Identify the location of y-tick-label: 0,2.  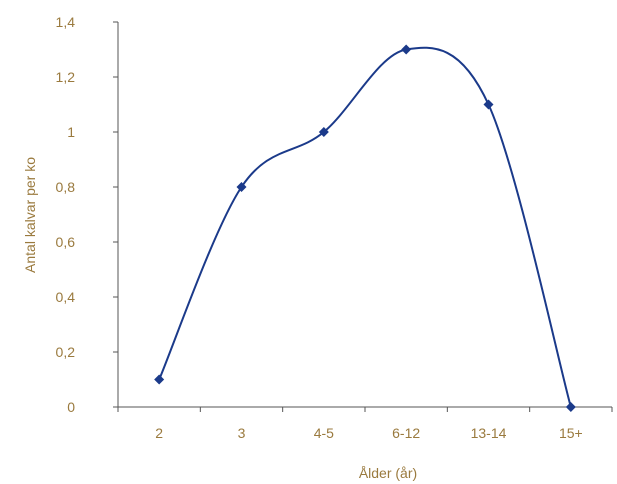
(66, 352).